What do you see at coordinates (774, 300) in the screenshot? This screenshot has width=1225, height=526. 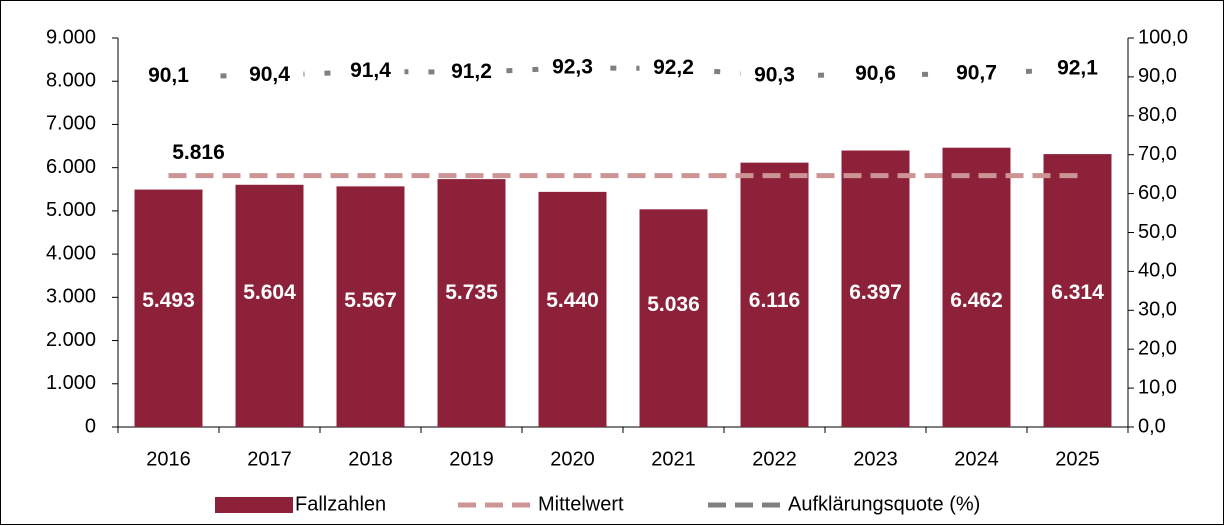 I see `bar-label: 6.116` at bounding box center [774, 300].